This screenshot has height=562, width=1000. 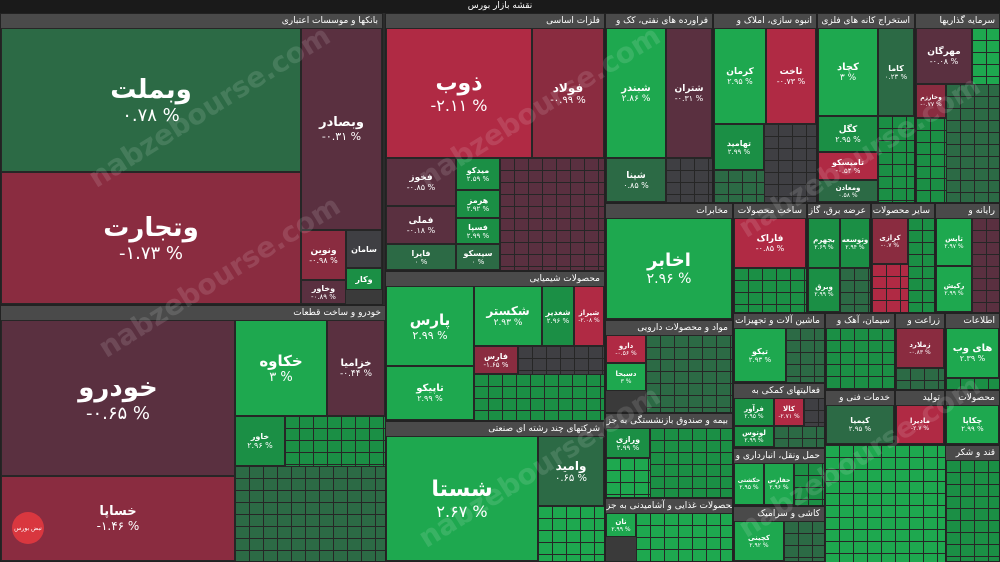 I want to click on cell-kgol: کگل ۲.۹۵ %, so click(x=848, y=134).